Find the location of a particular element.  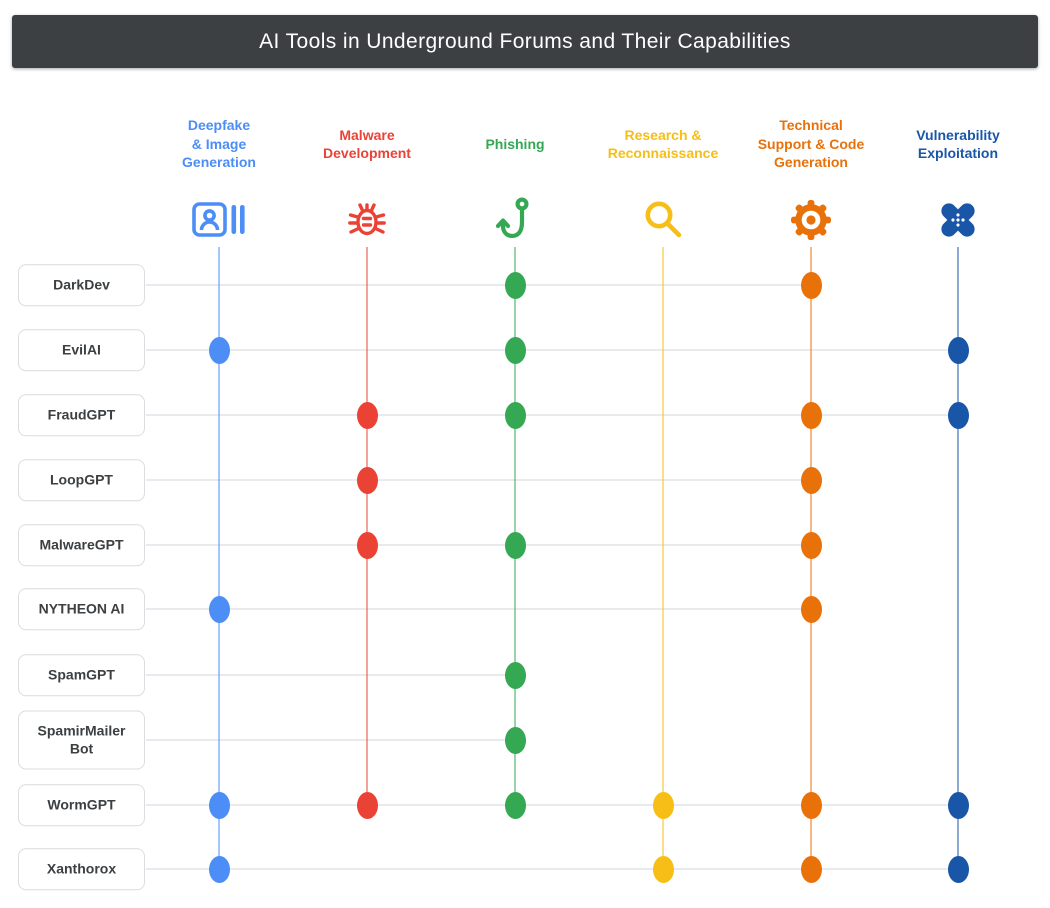

crossed-bandages-icon is located at coordinates (958, 220).